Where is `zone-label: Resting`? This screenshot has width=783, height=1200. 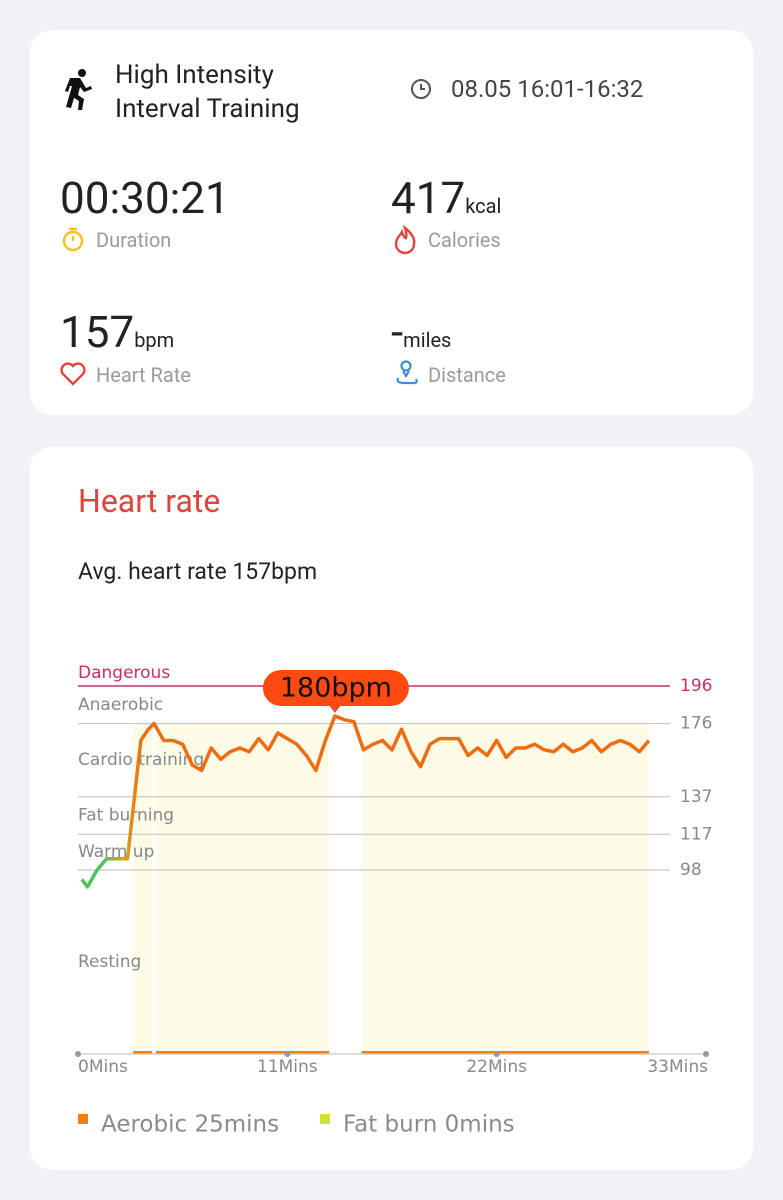
zone-label: Resting is located at coordinates (109, 962).